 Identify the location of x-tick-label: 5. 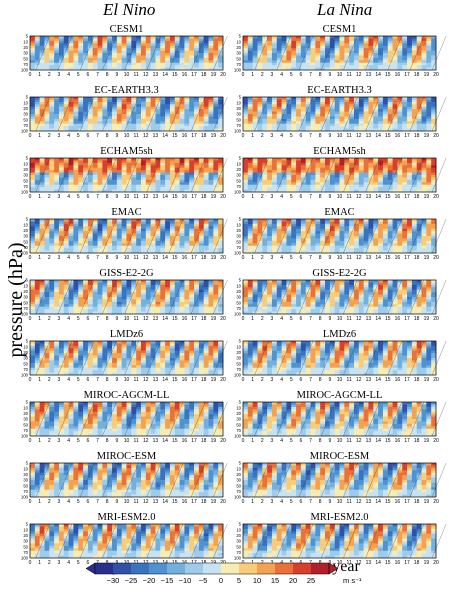
(78, 258).